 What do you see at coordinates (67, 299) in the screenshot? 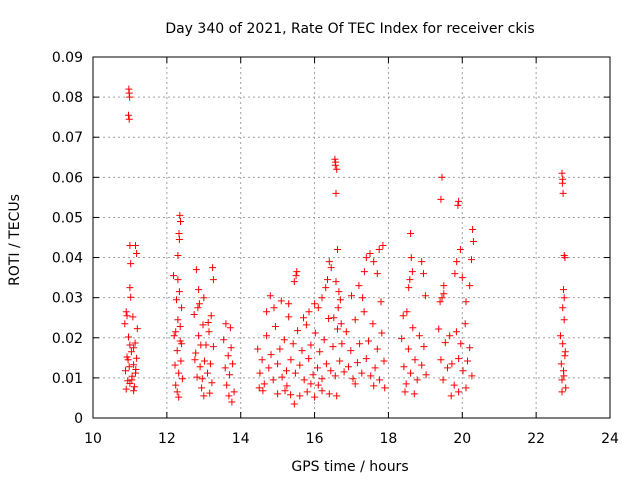
I see `y-tick-label: 0.03` at bounding box center [67, 299].